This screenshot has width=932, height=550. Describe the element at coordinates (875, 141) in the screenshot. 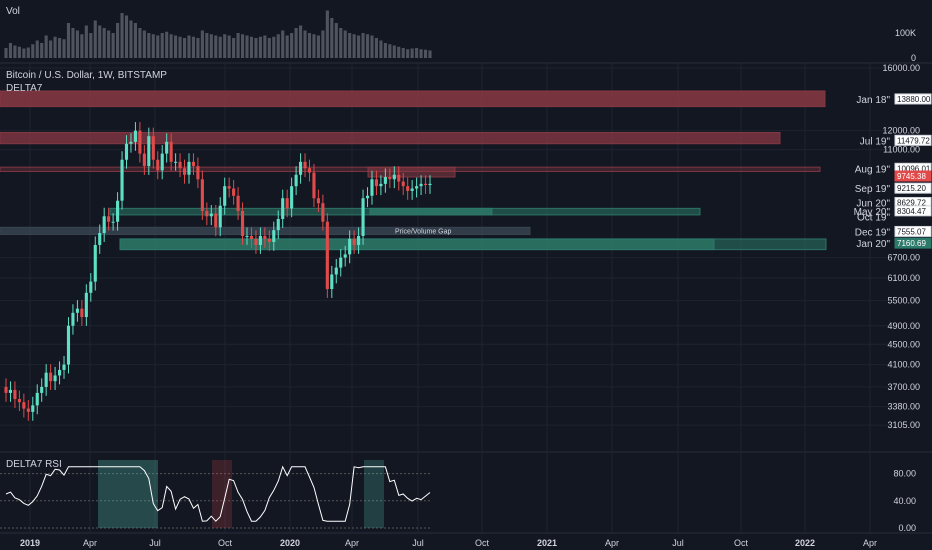

I see `price-line-label: Jul 19"` at that location.